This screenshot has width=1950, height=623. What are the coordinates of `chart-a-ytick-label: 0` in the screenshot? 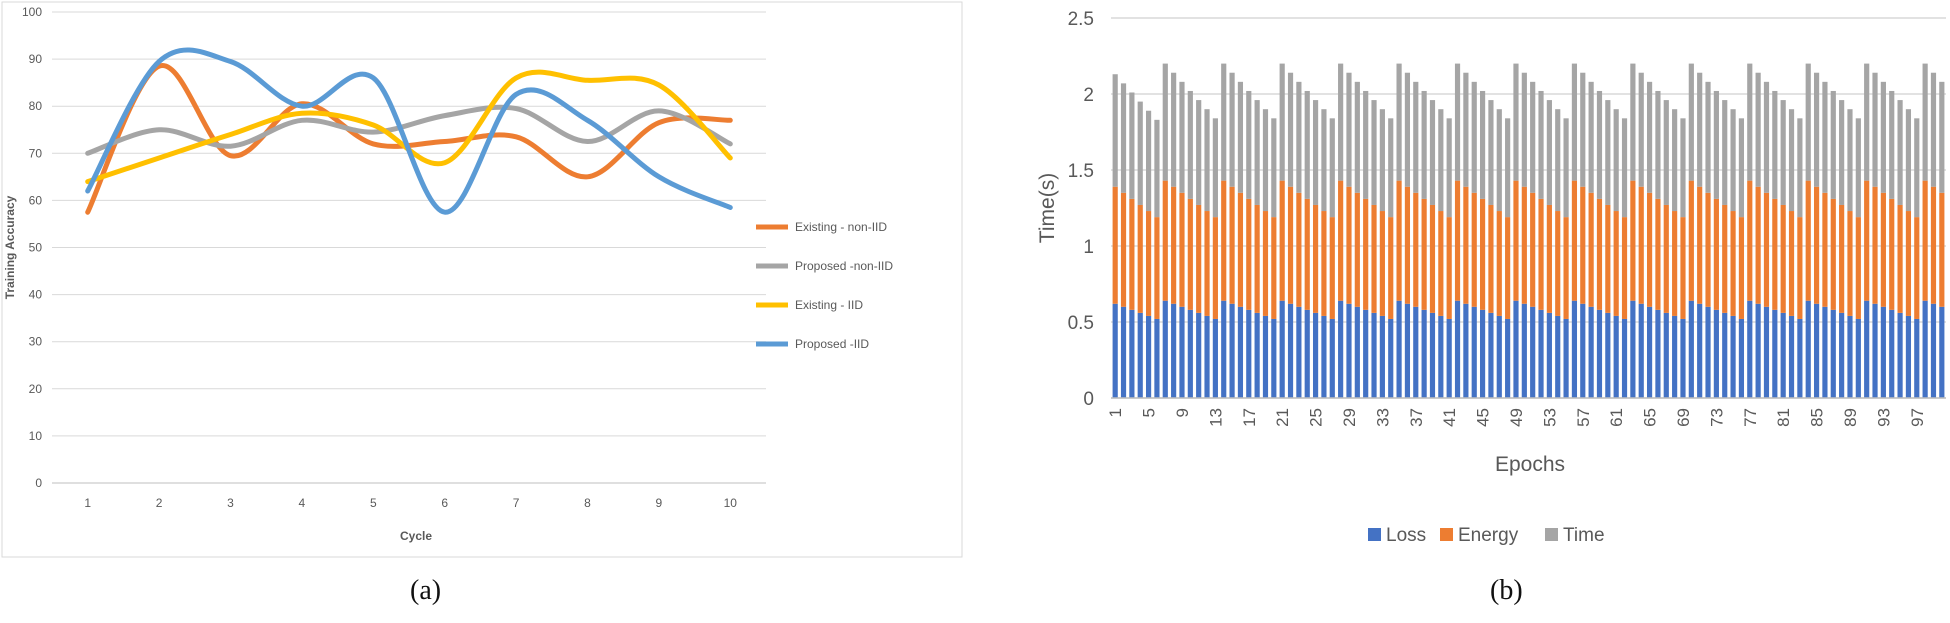 It's located at (38, 483).